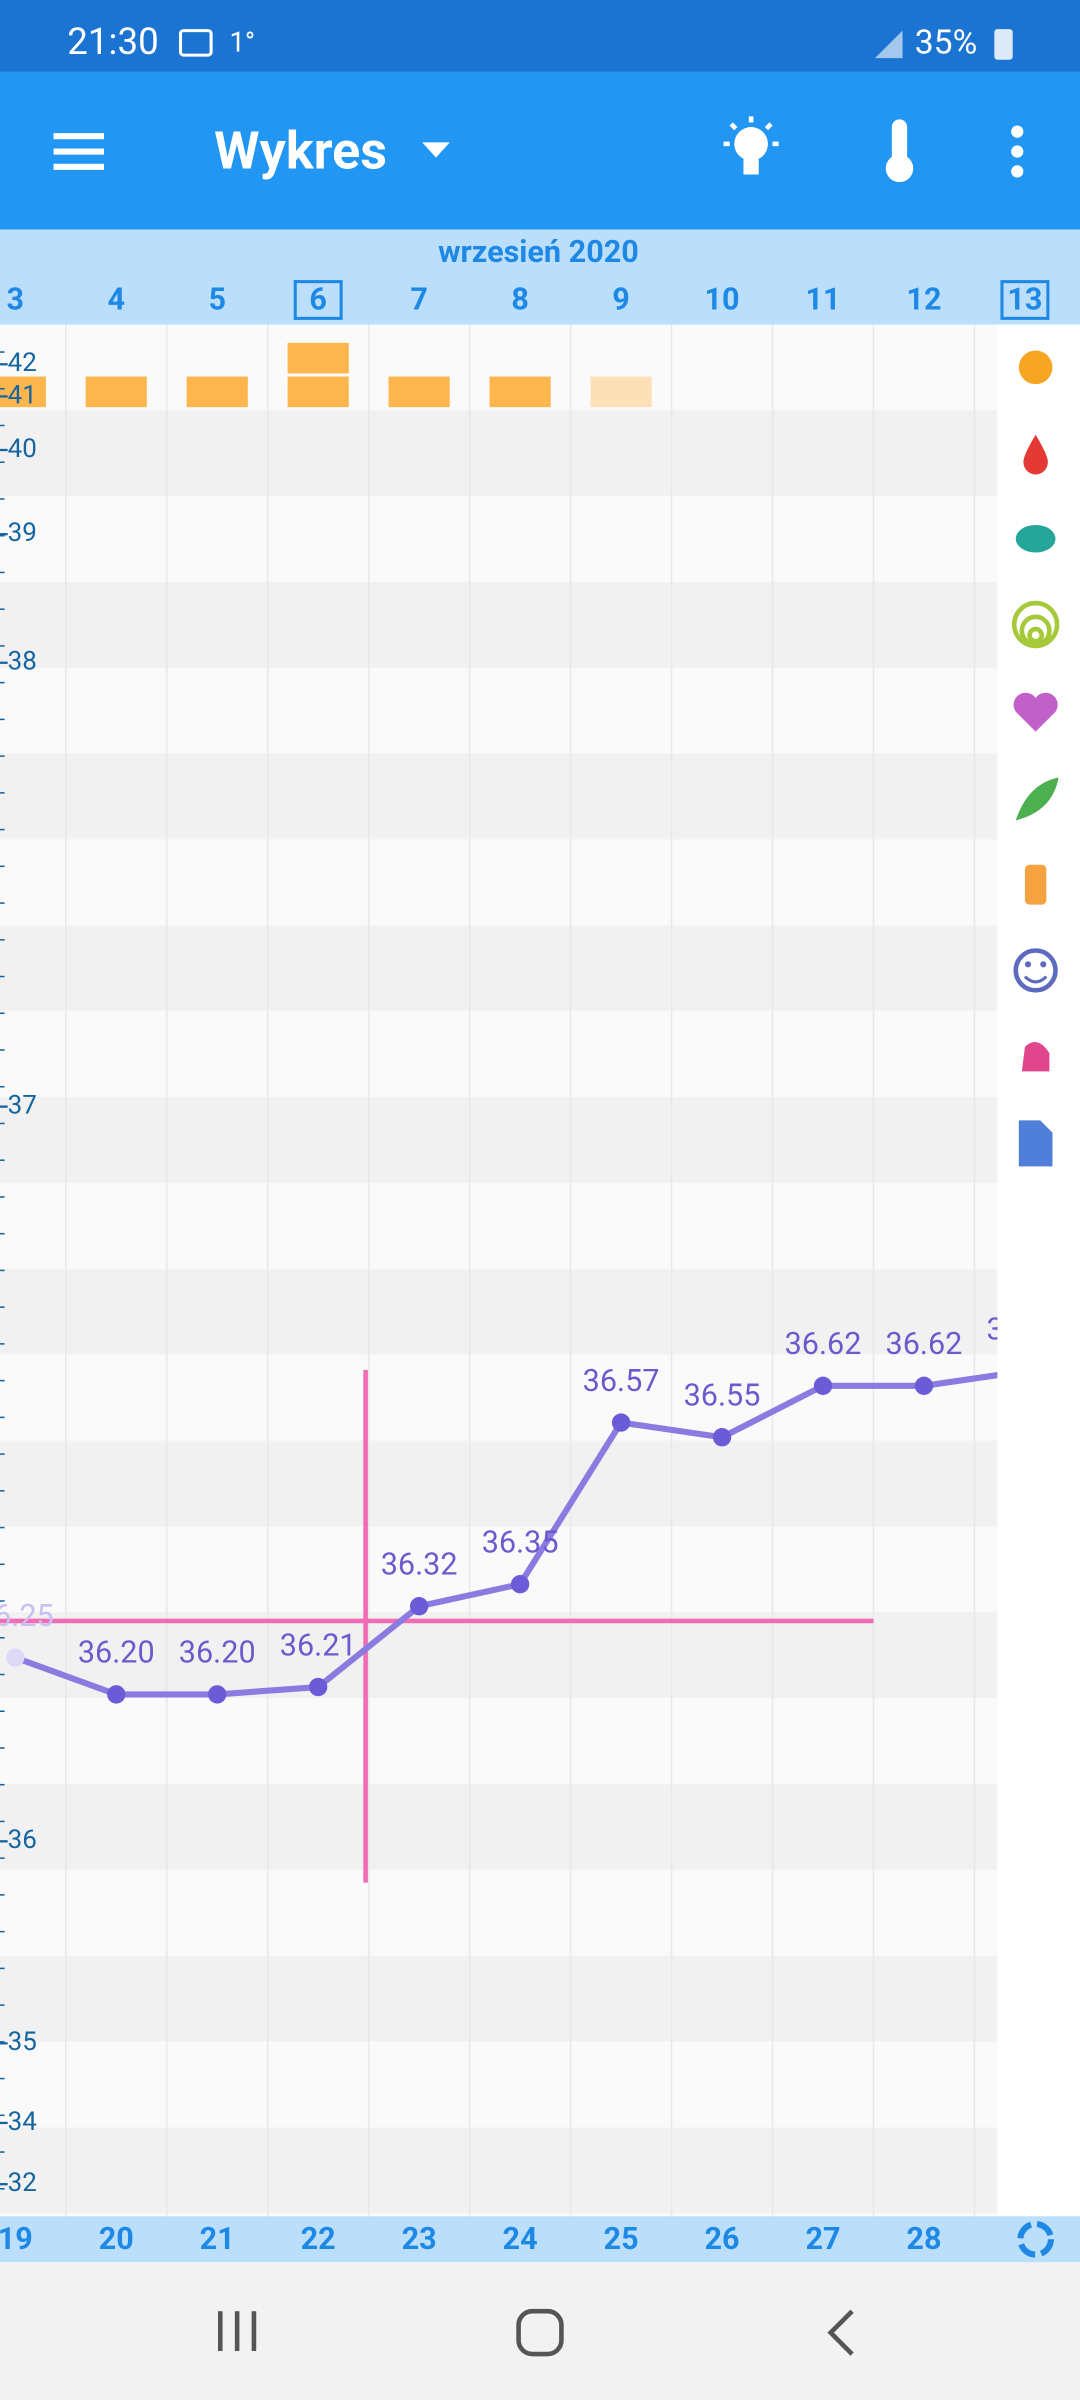 This screenshot has width=1080, height=2400. What do you see at coordinates (822, 2239) in the screenshot?
I see `cycle-day-label: 27` at bounding box center [822, 2239].